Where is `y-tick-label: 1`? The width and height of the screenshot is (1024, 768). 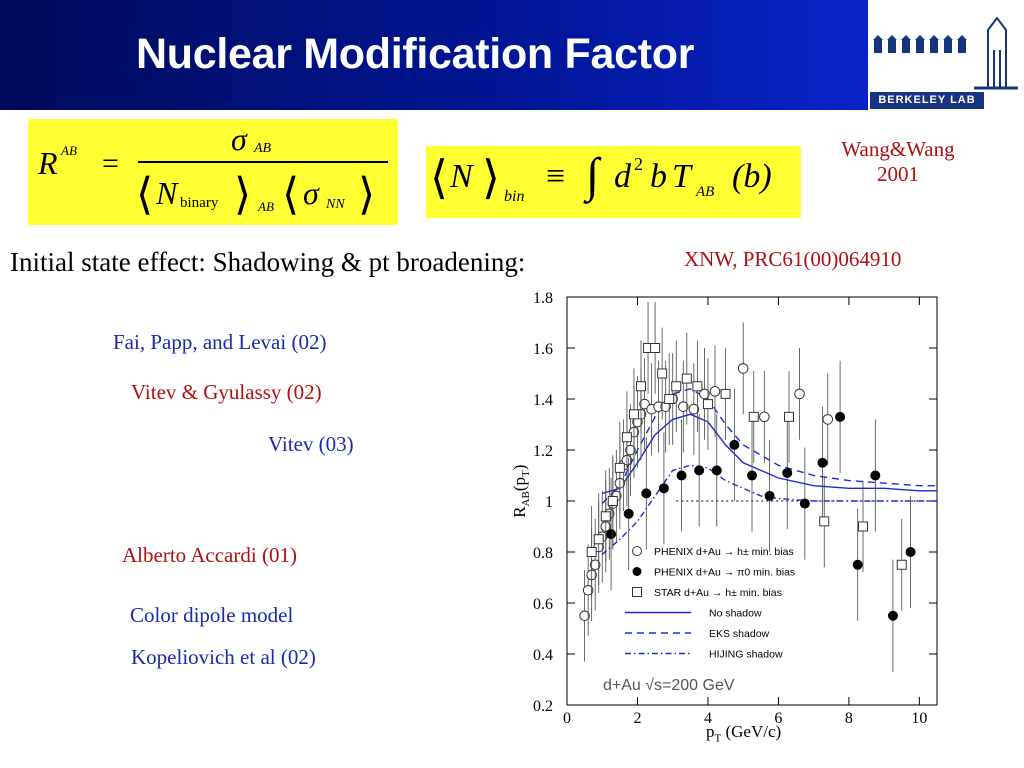
y-tick-label: 1 is located at coordinates (549, 502).